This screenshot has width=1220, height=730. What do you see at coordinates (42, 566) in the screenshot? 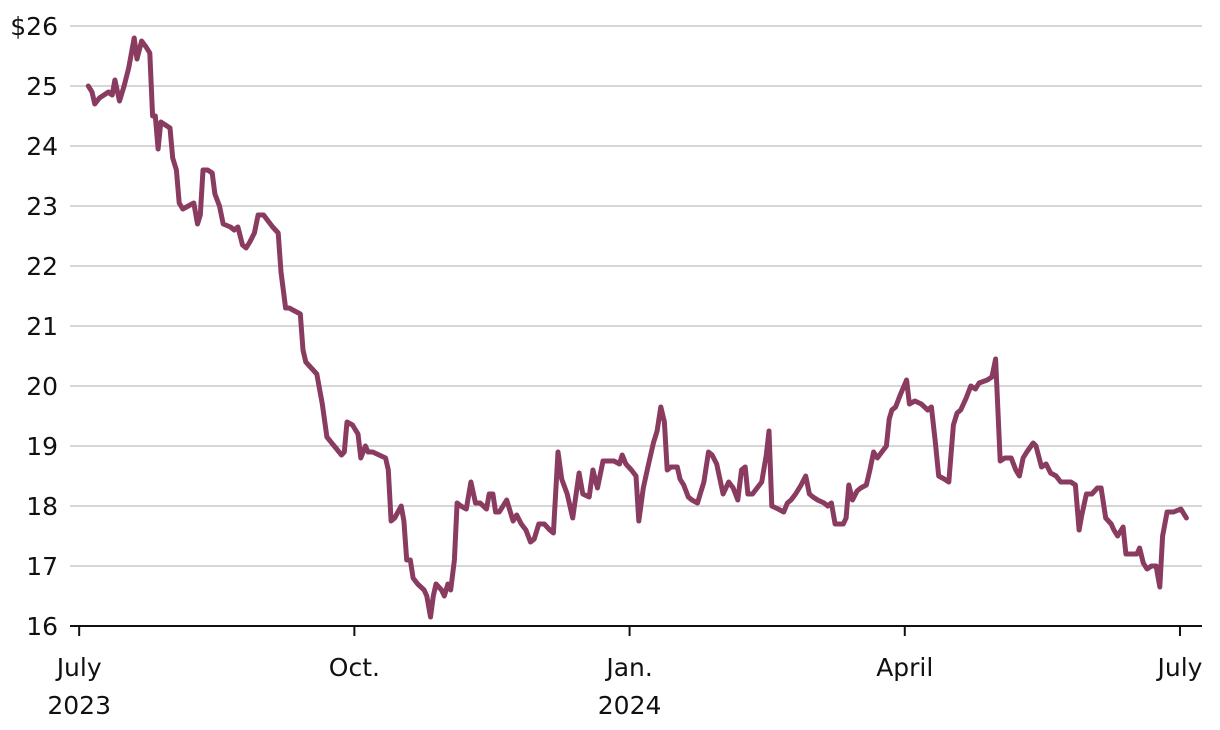
I see `y-tick-label: 17` at bounding box center [42, 566].